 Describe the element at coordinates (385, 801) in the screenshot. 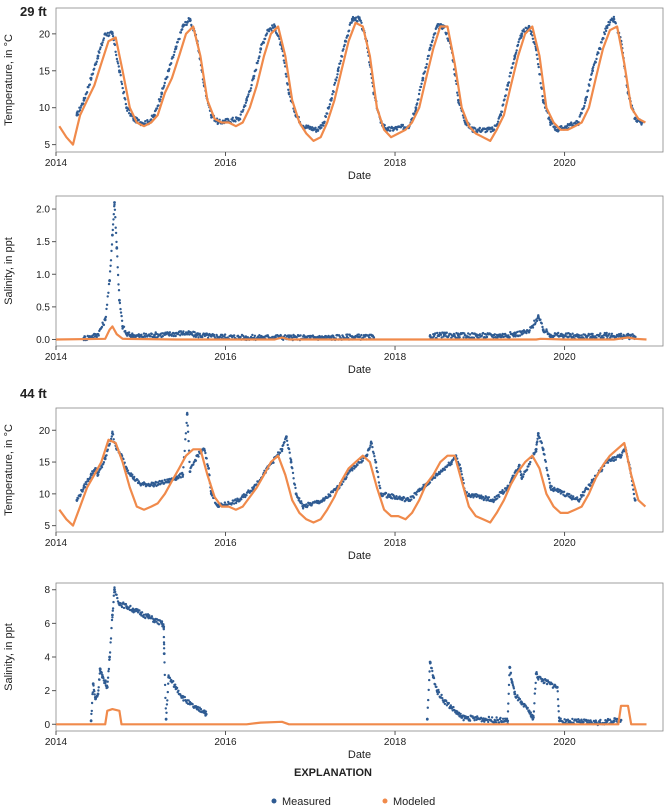

I see `legend-modeled-marker` at that location.